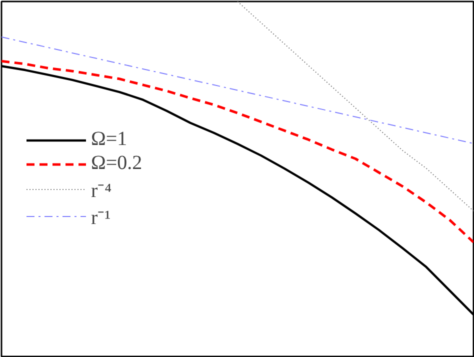 The height and width of the screenshot is (357, 474). I want to click on legend-label: r⁻⁴, so click(101, 190).